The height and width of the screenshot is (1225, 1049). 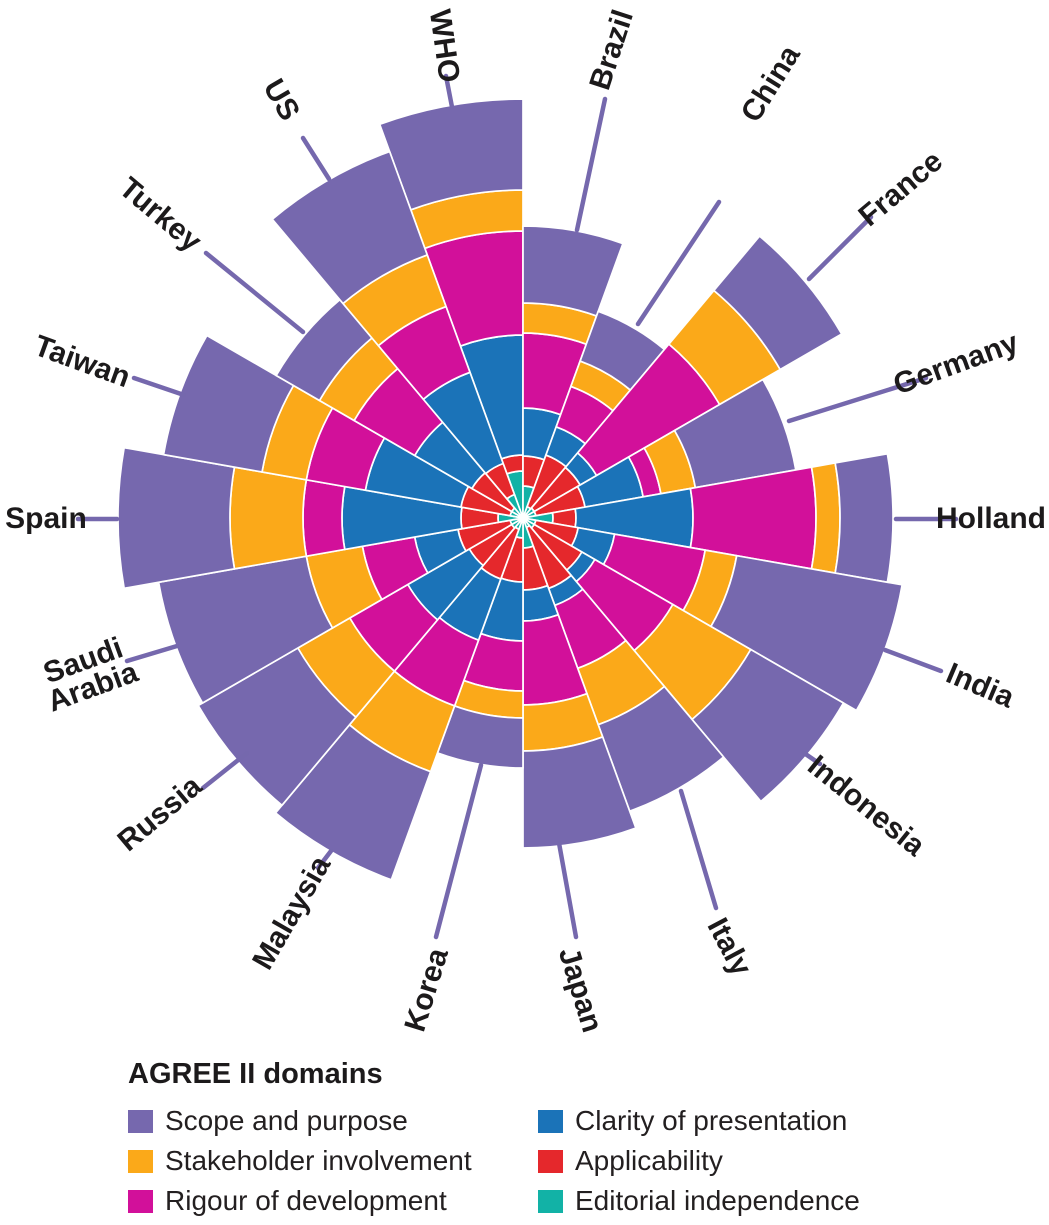 I want to click on leader-line-brazil, so click(x=591, y=164).